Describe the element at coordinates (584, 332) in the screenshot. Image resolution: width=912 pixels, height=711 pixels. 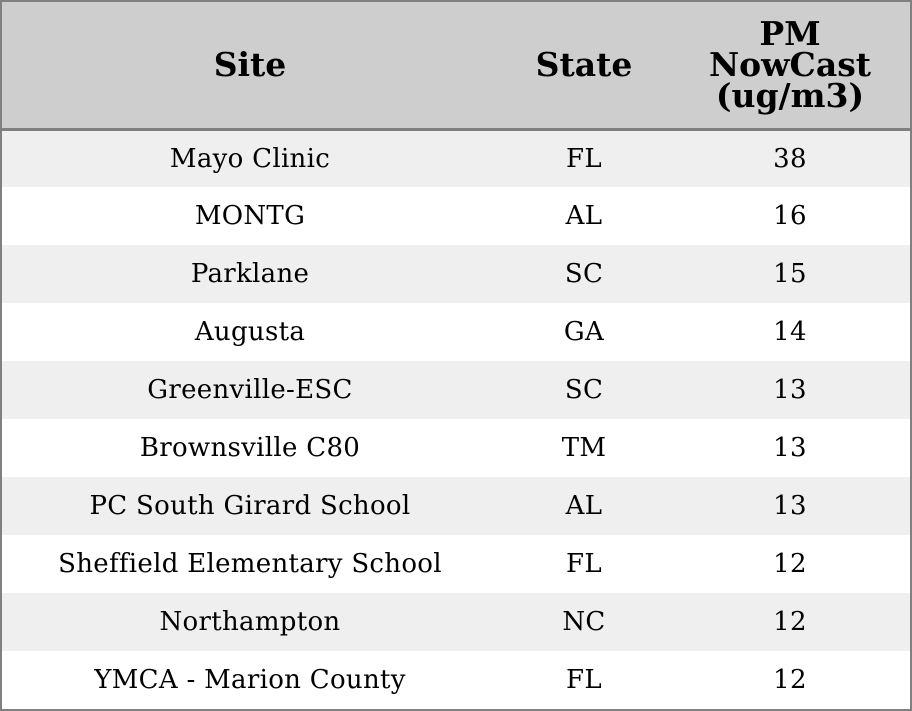
I see `state-cell: GA` at that location.